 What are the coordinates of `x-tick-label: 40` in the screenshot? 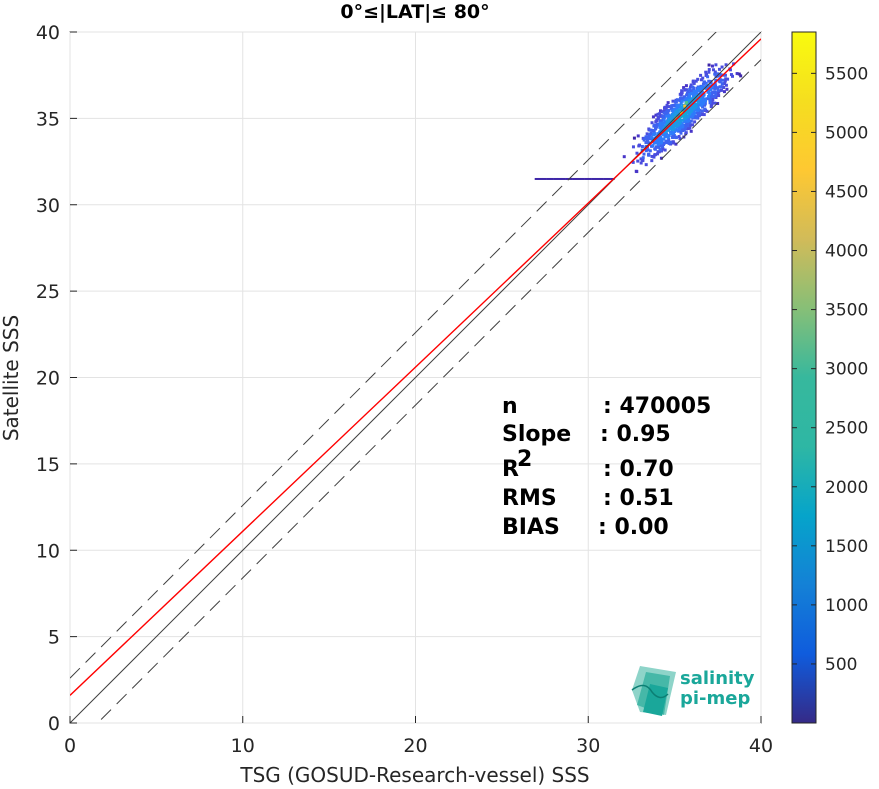 It's located at (761, 746).